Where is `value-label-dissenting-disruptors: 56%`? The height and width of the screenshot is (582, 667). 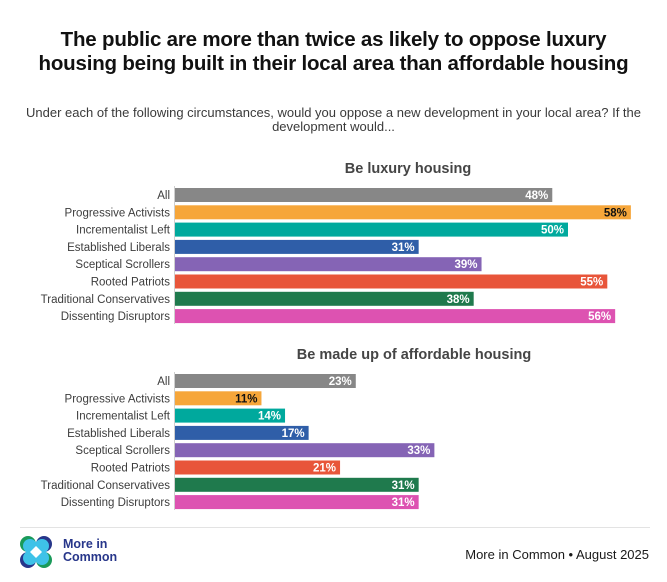
value-label-dissenting-disruptors: 56% is located at coordinates (599, 317).